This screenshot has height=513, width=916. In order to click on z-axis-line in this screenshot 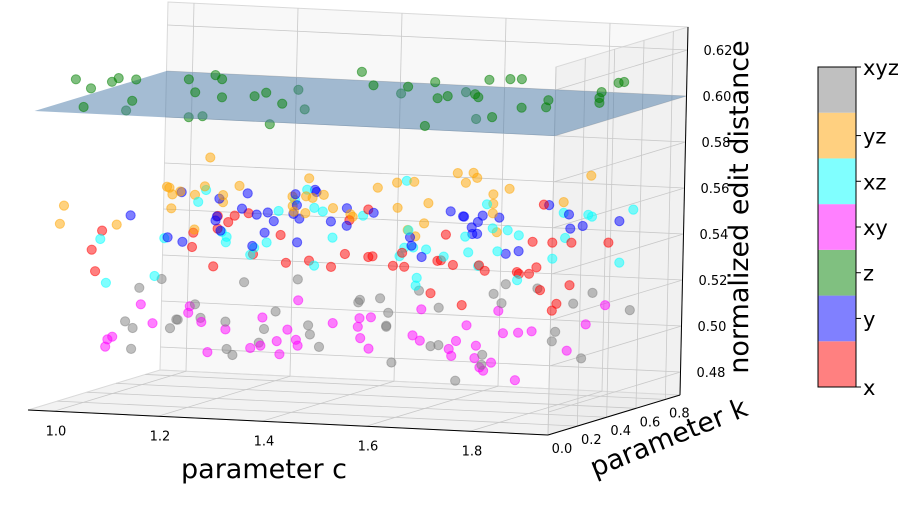, I will do `click(684, 211)`.